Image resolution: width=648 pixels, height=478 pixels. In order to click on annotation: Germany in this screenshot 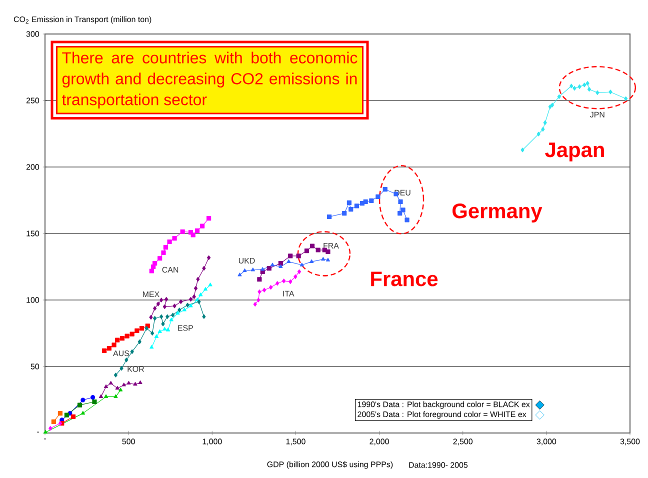, I will do `click(497, 213)`.